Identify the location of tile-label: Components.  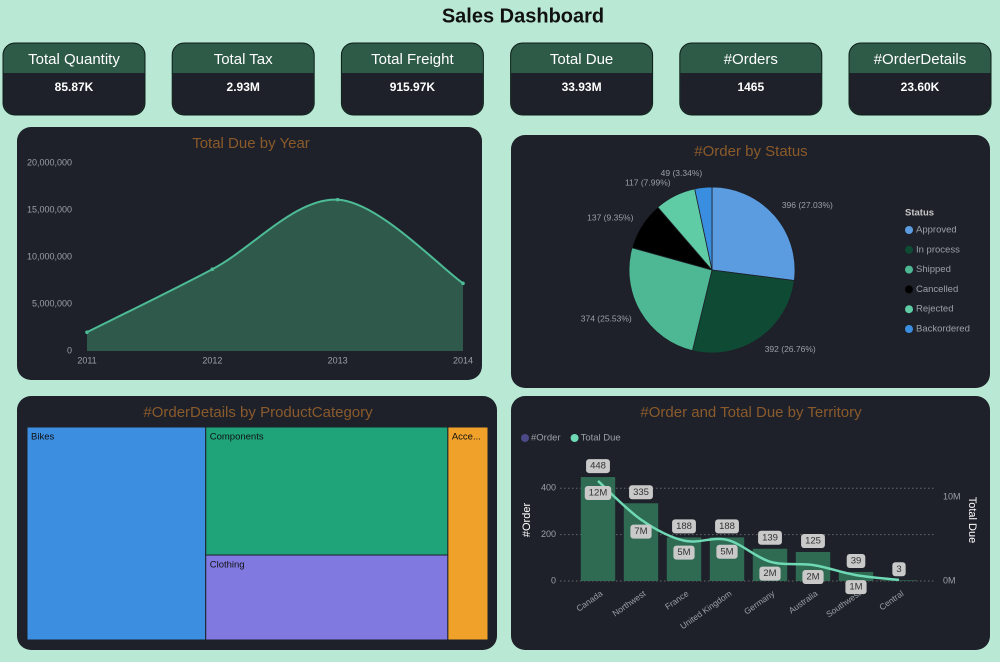
(237, 437).